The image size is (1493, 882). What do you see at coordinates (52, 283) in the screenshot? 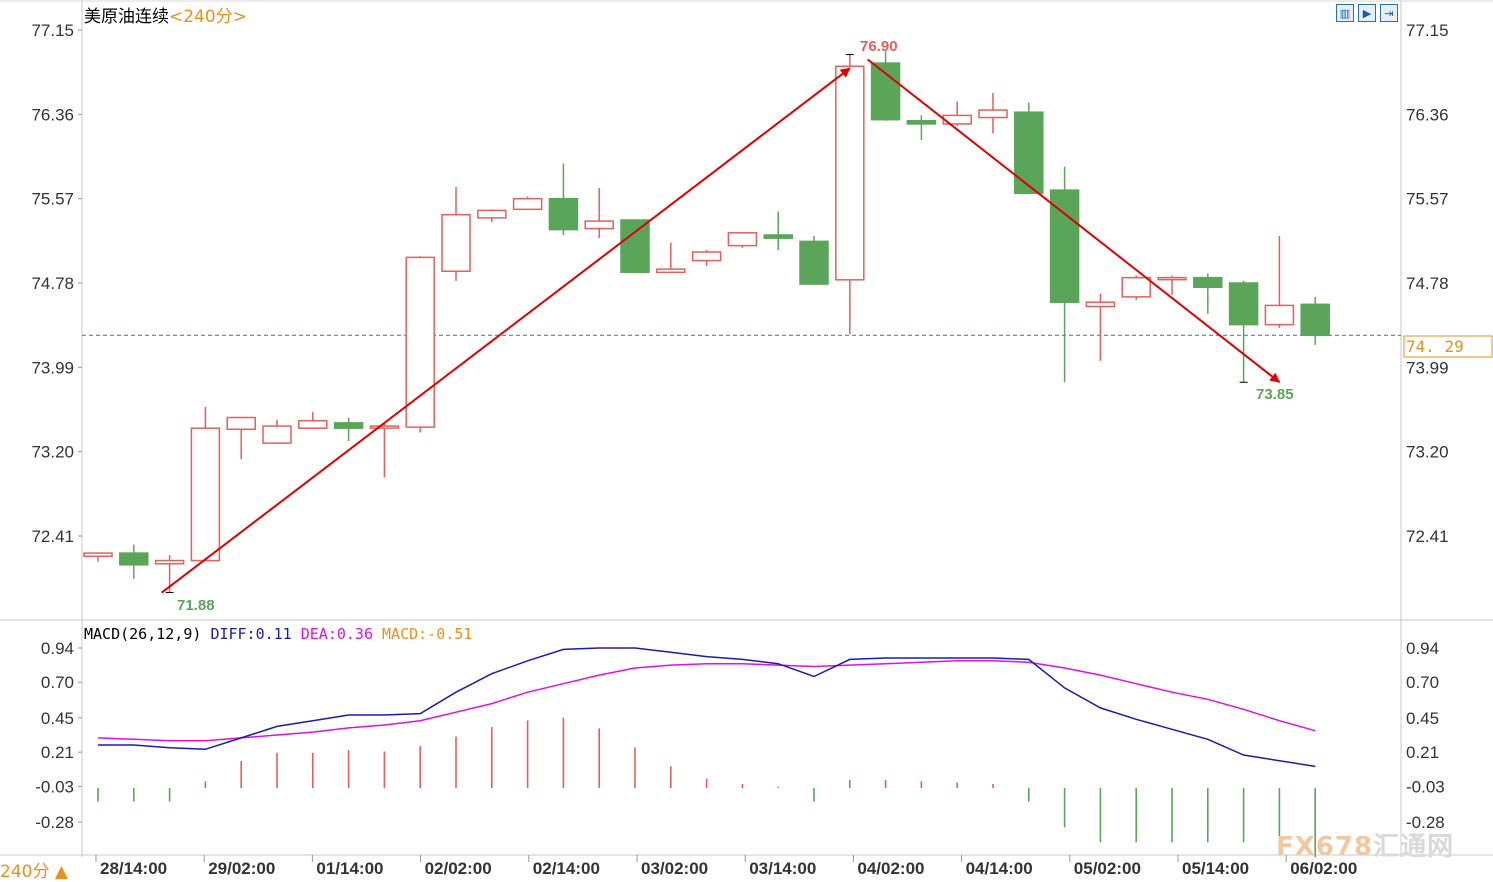
I see `price-tick-left: 74.78` at bounding box center [52, 283].